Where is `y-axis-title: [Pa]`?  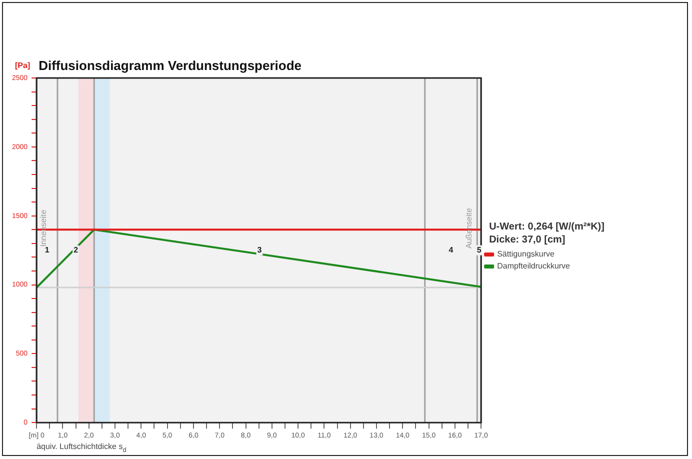
y-axis-title: [Pa] is located at coordinates (22, 65).